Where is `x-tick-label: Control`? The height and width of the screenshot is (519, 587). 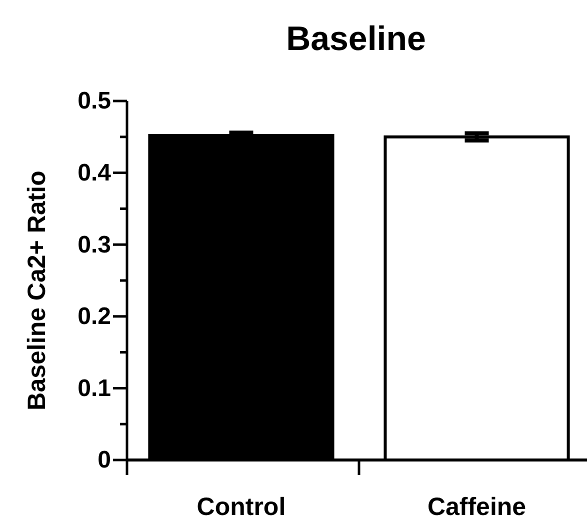 x-tick-label: Control is located at coordinates (241, 506).